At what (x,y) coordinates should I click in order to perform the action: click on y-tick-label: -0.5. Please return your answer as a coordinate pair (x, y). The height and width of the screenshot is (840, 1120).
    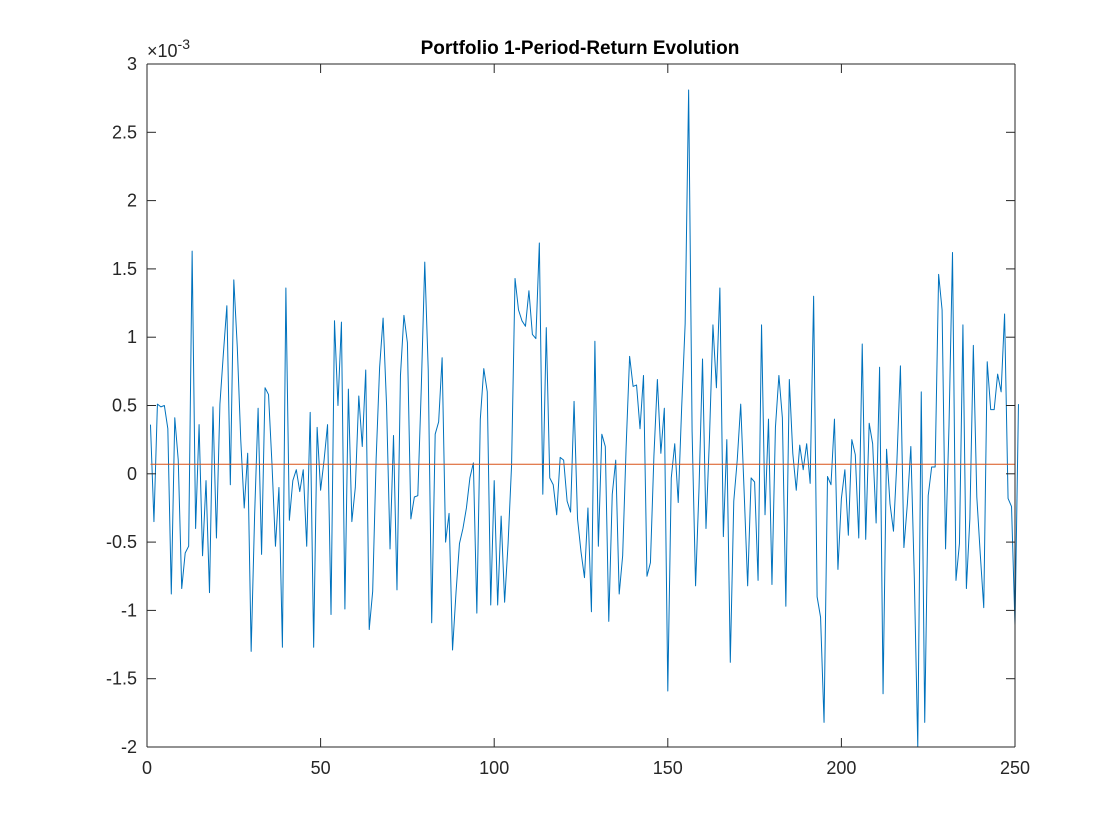
    Looking at the image, I should click on (121, 542).